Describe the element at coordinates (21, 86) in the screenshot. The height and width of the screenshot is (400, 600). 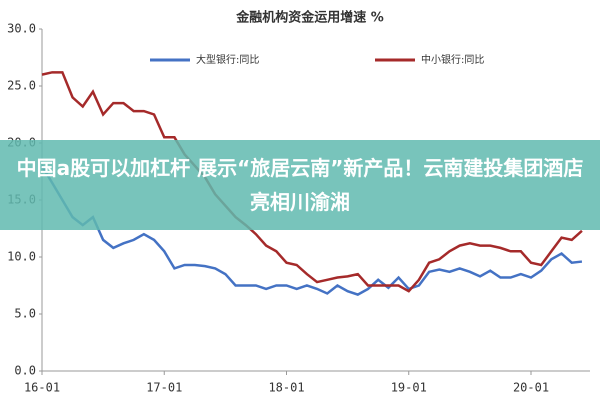
I see `y-tick-label: 25.0` at that location.